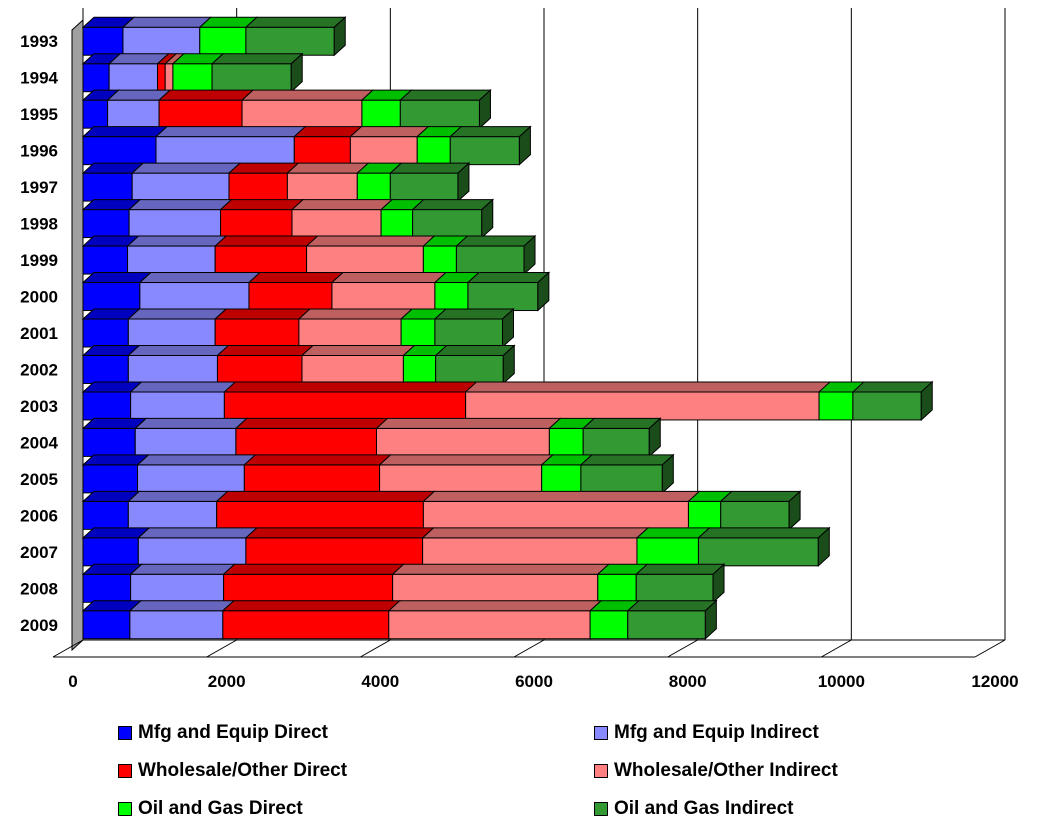 The width and height of the screenshot is (1039, 824). What do you see at coordinates (716, 732) in the screenshot?
I see `legend-label: Mfg and Equip Indirect` at bounding box center [716, 732].